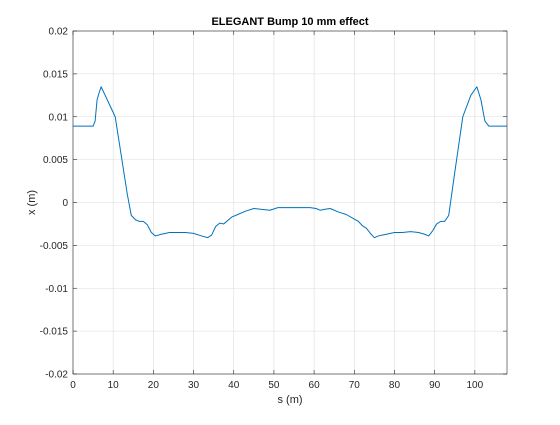 The height and width of the screenshot is (425, 560). Describe the element at coordinates (55, 160) in the screenshot. I see `y-tick-label: 0.005` at that location.